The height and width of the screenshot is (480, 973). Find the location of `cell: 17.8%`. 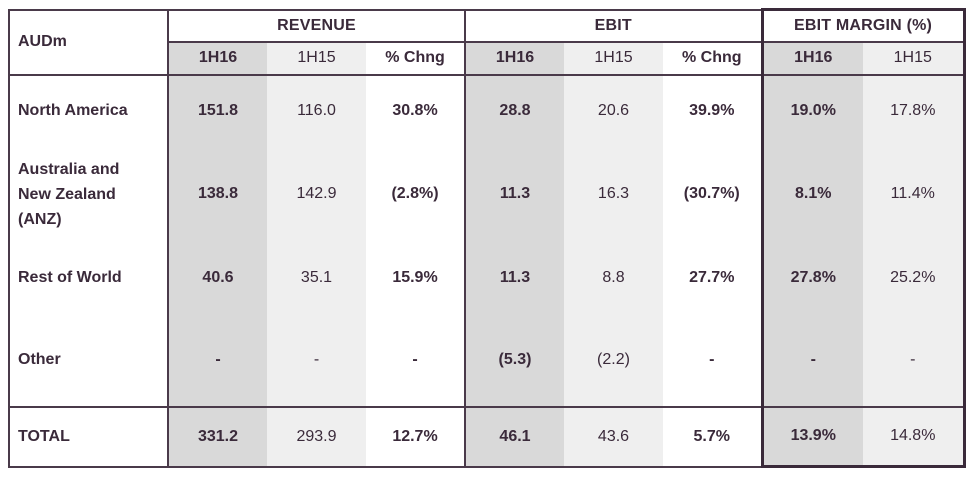

cell: 17.8% is located at coordinates (914, 110).